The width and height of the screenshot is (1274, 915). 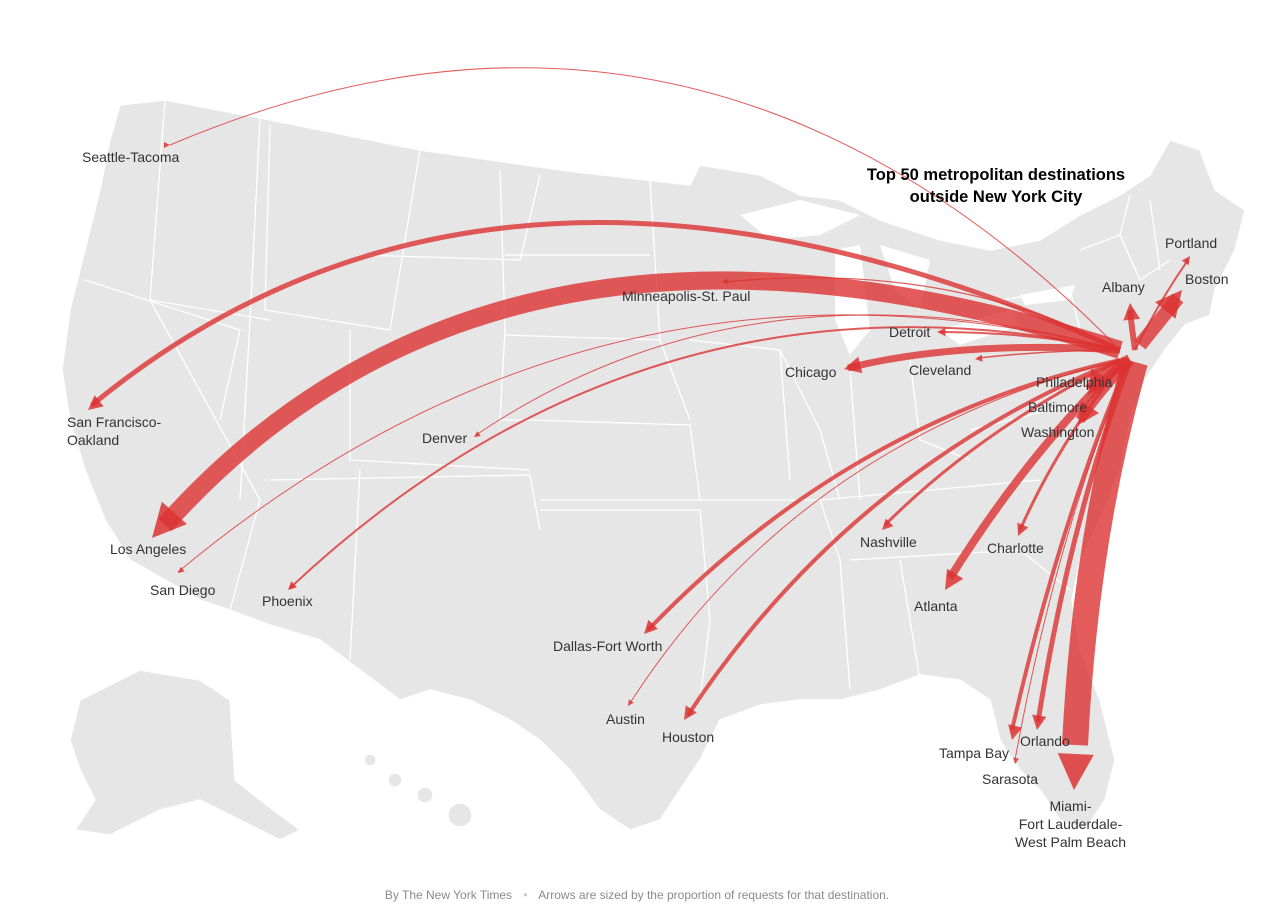 I want to click on city-label-baltimore: Baltimore, so click(x=1058, y=407).